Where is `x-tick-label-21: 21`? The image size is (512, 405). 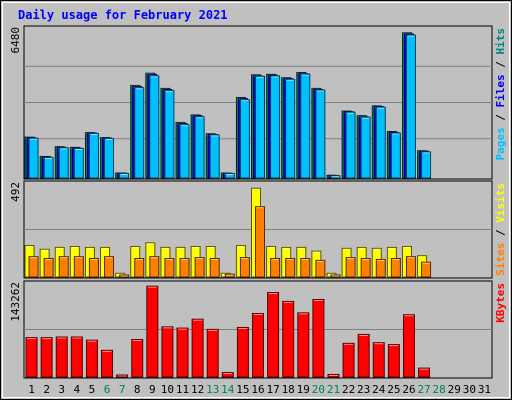 x-tick-label-21: 21 is located at coordinates (333, 389).